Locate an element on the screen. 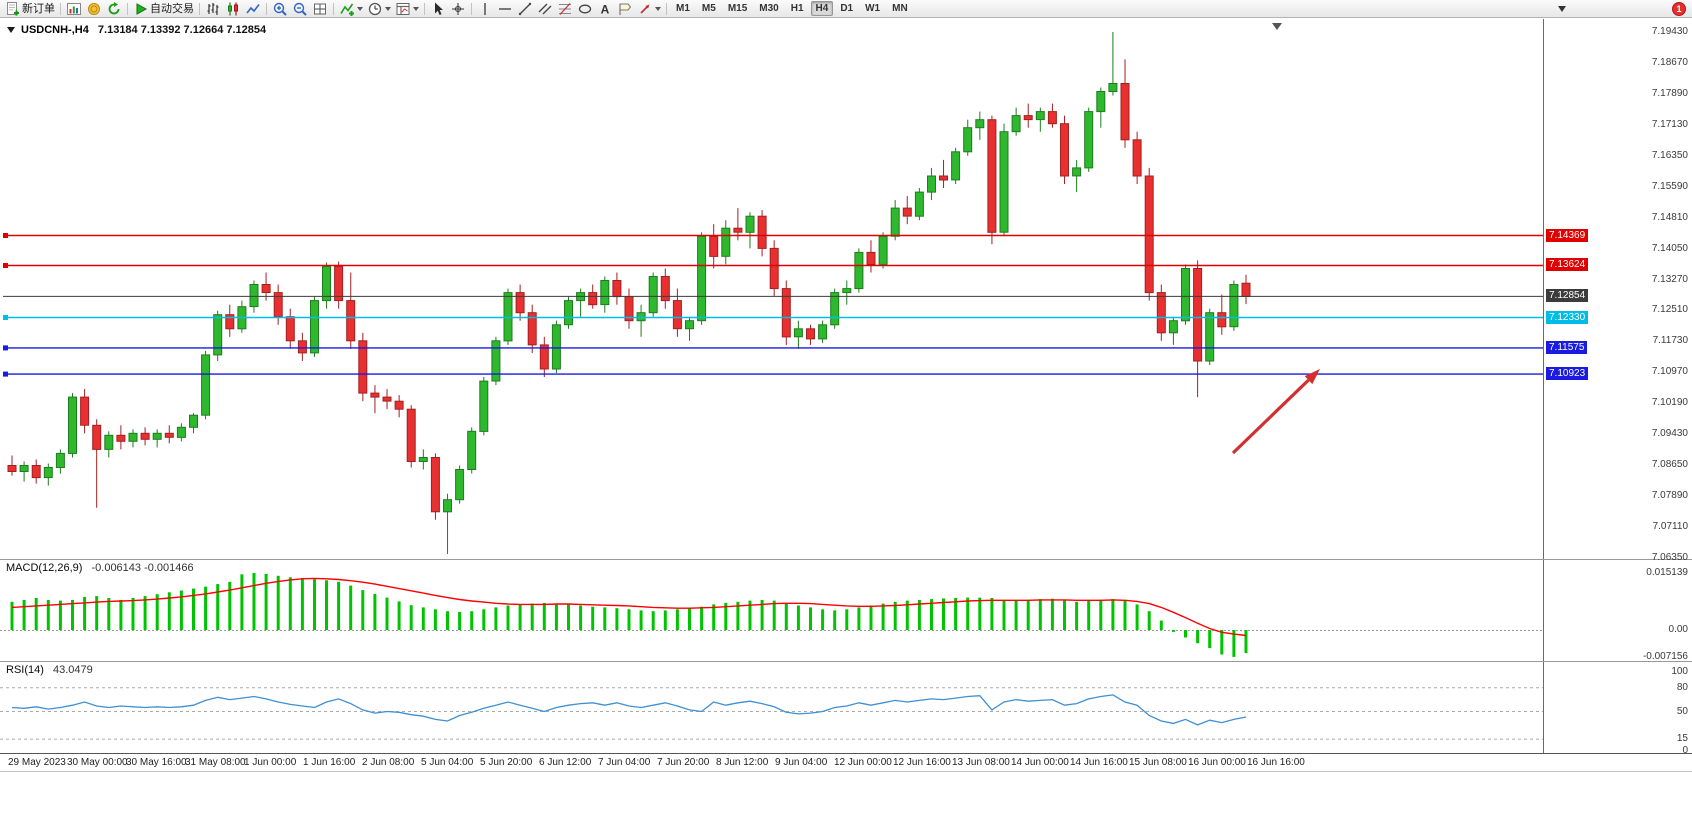 The height and width of the screenshot is (837, 1692). text-button: A is located at coordinates (605, 9).